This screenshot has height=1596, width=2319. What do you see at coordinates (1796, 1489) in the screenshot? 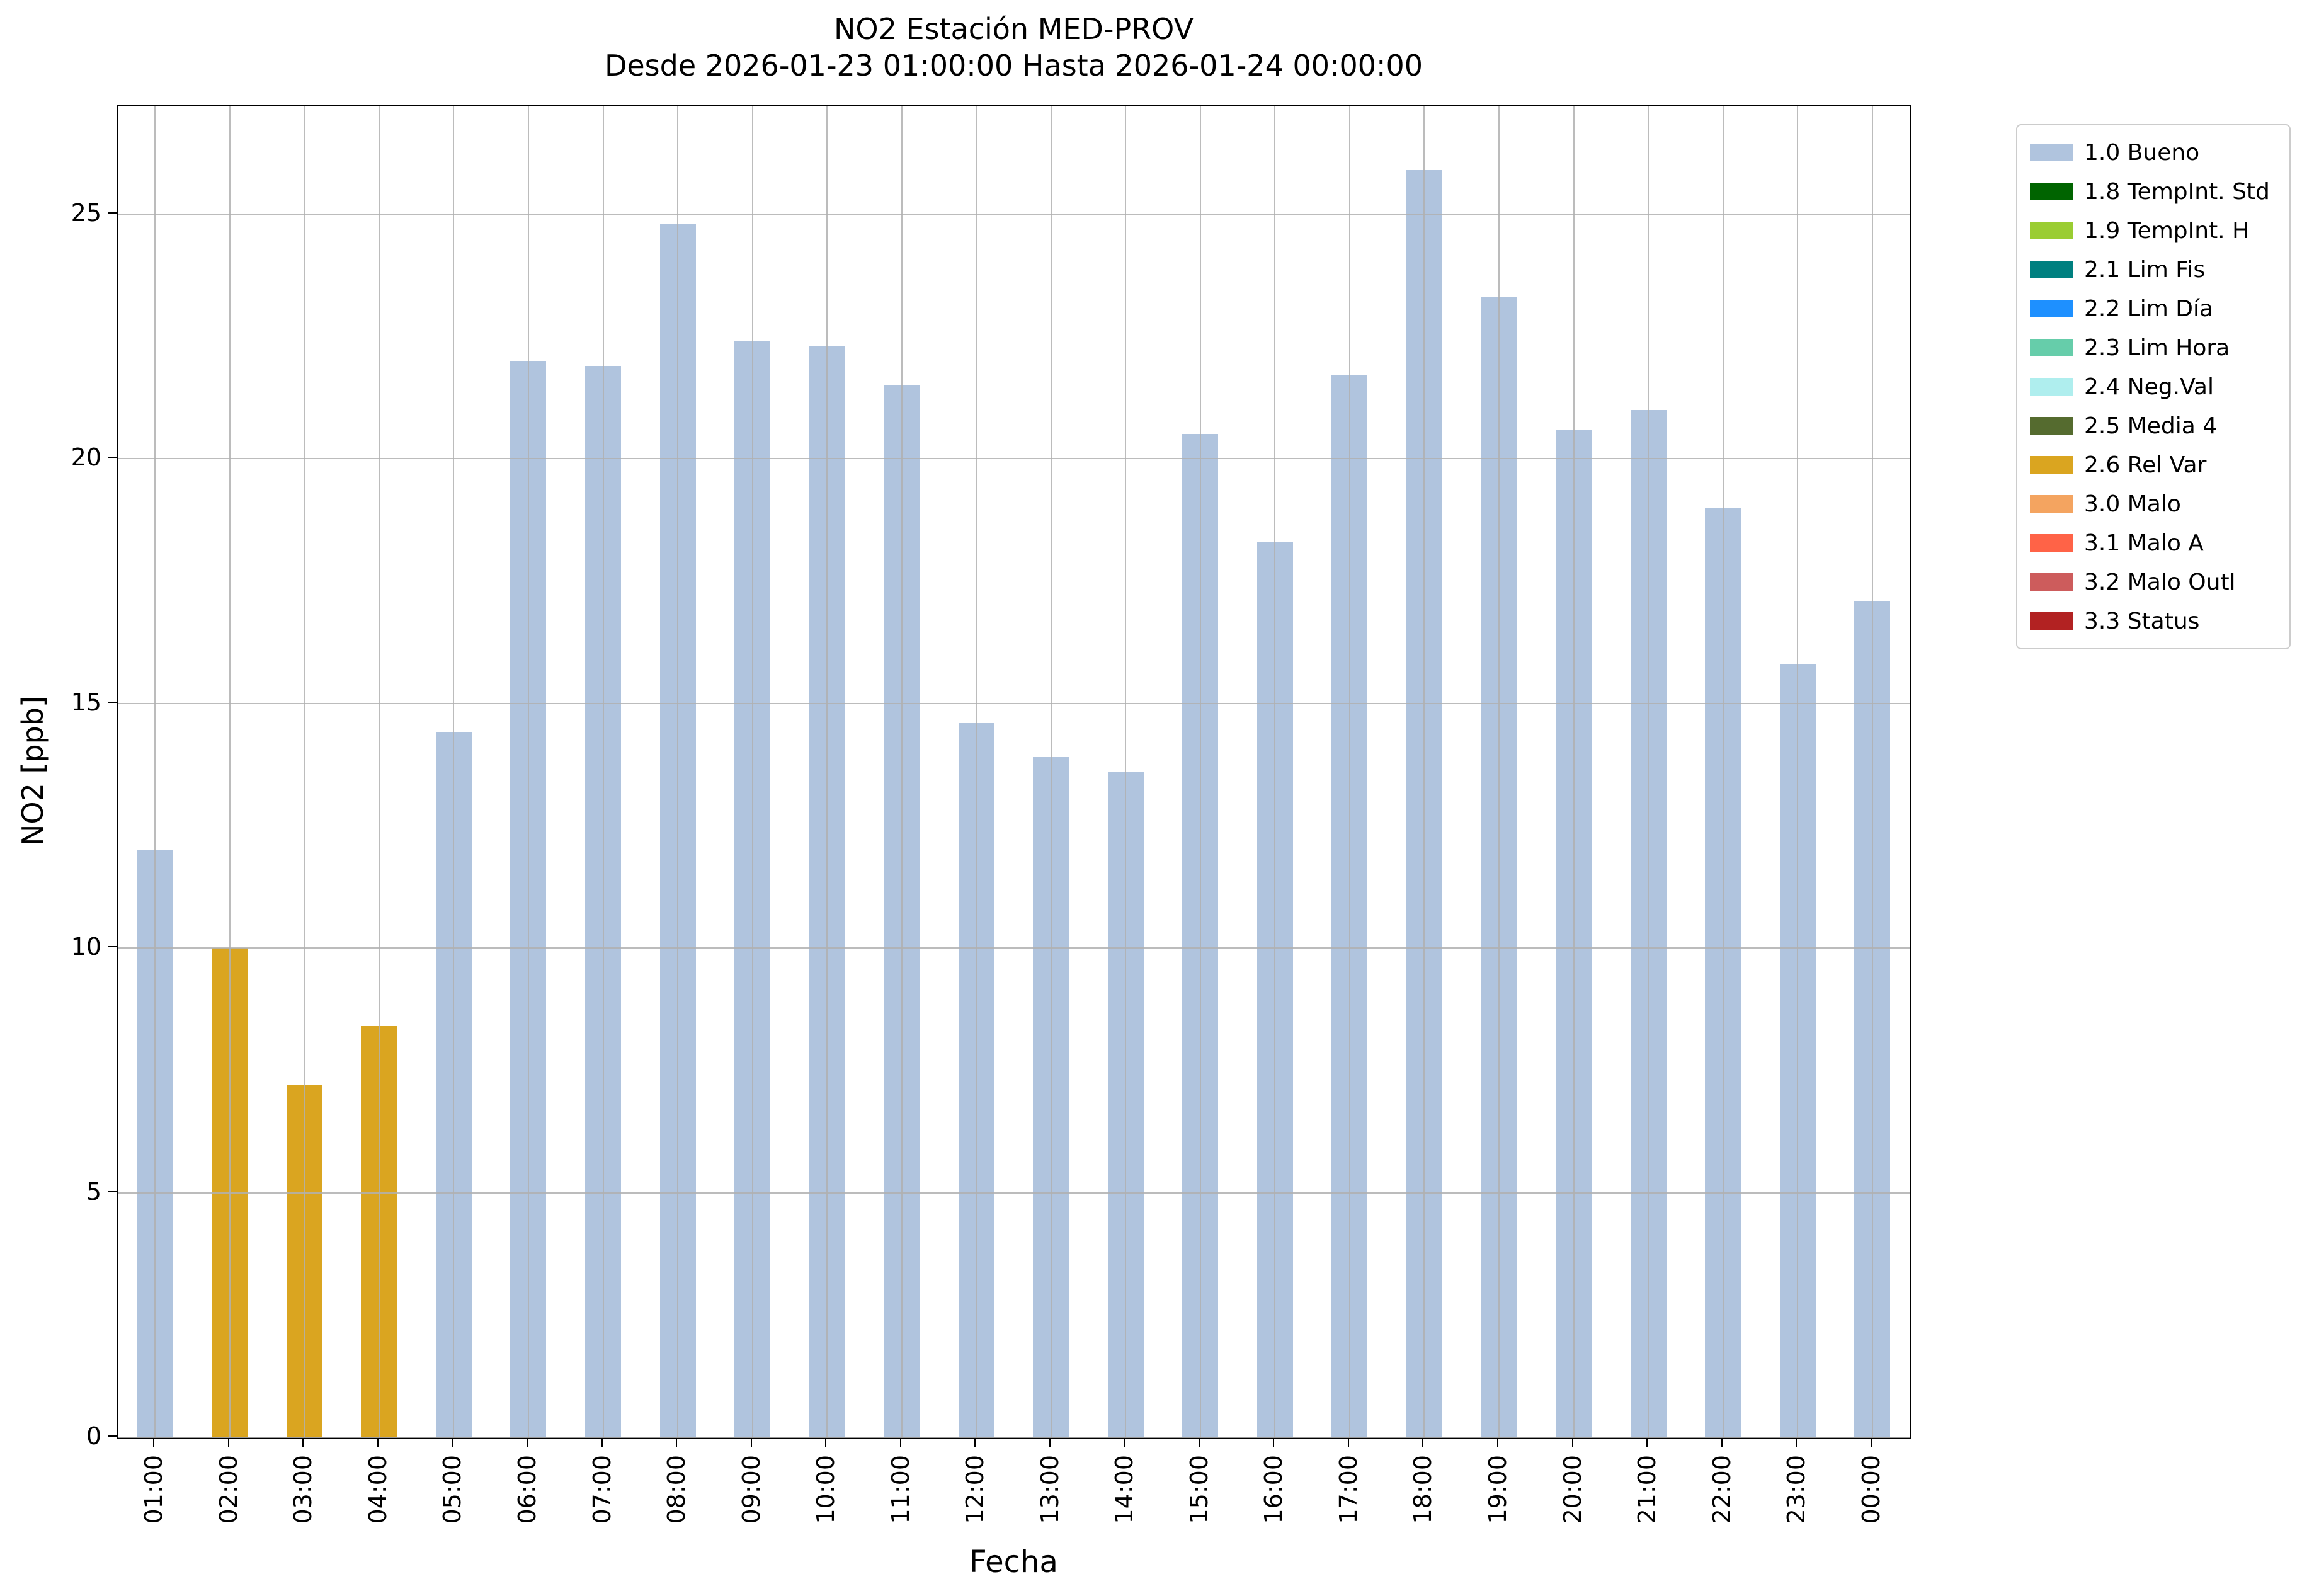
I see `x-tick-label: 23:00` at bounding box center [1796, 1489].